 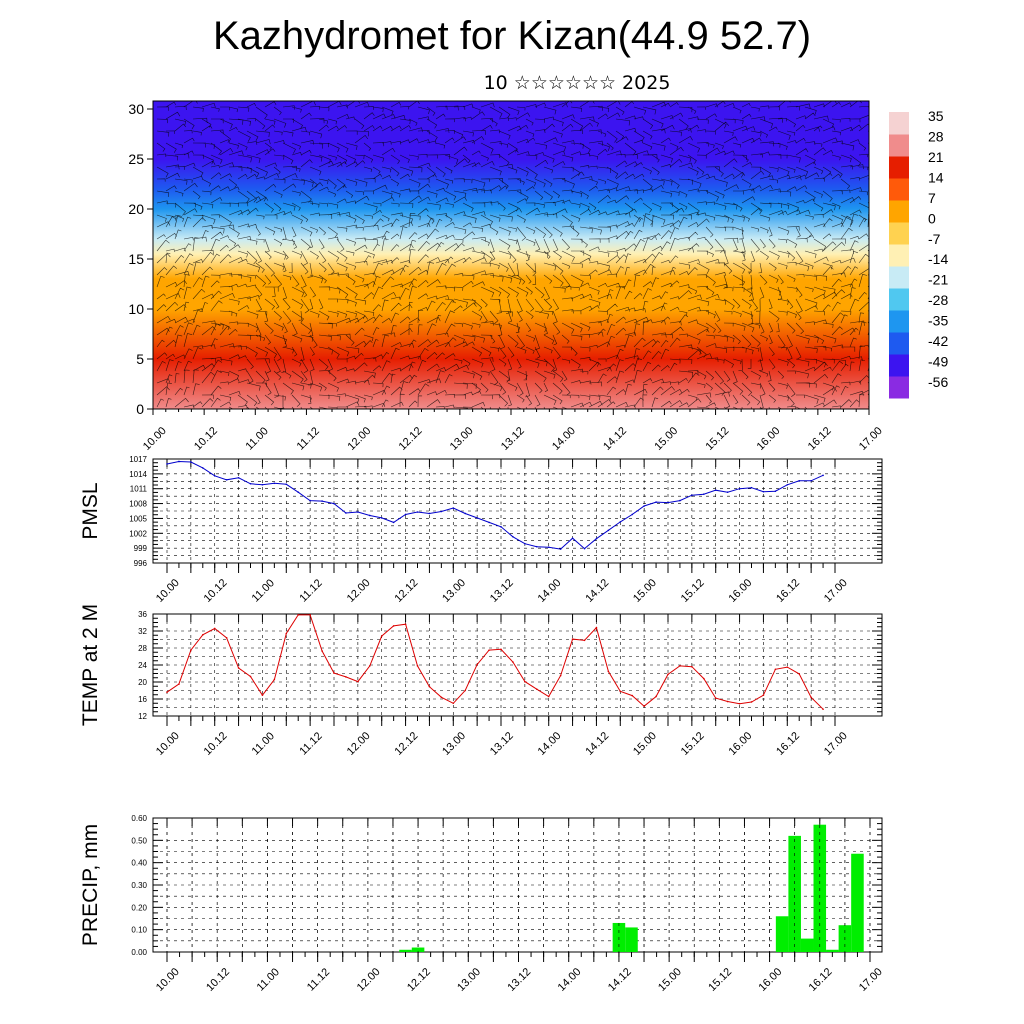 I want to click on y-tick-label: 0.00, so click(x=139, y=952).